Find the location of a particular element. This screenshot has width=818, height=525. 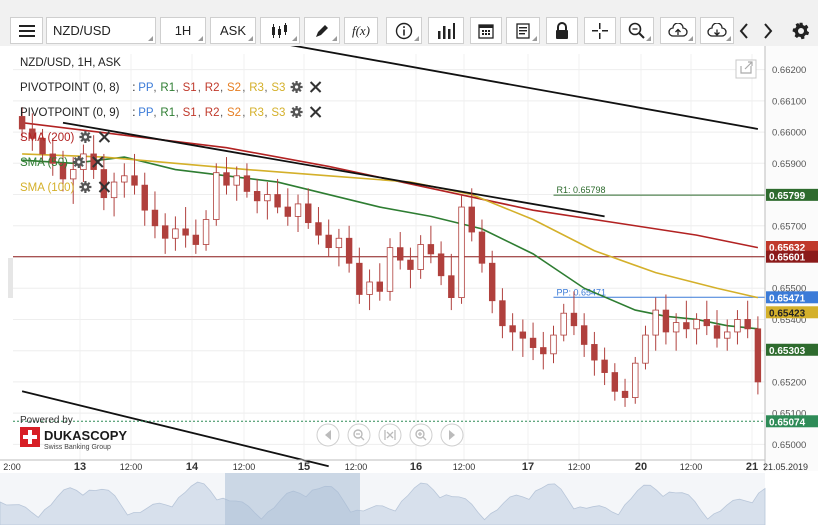

zoom-out-button is located at coordinates (359, 435).